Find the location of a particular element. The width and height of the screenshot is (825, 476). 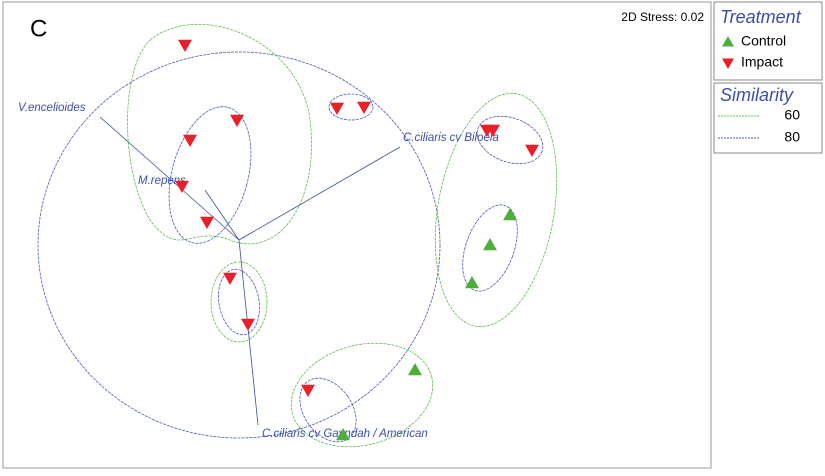

vector-label: C.ciliaris cv Biloela is located at coordinates (451, 138).